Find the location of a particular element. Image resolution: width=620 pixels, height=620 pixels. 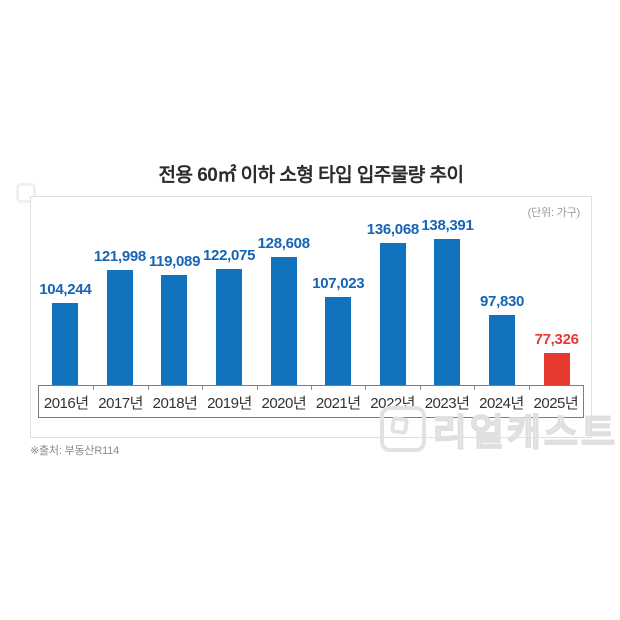

watermark: 리얼캐스트 is located at coordinates (498, 429).